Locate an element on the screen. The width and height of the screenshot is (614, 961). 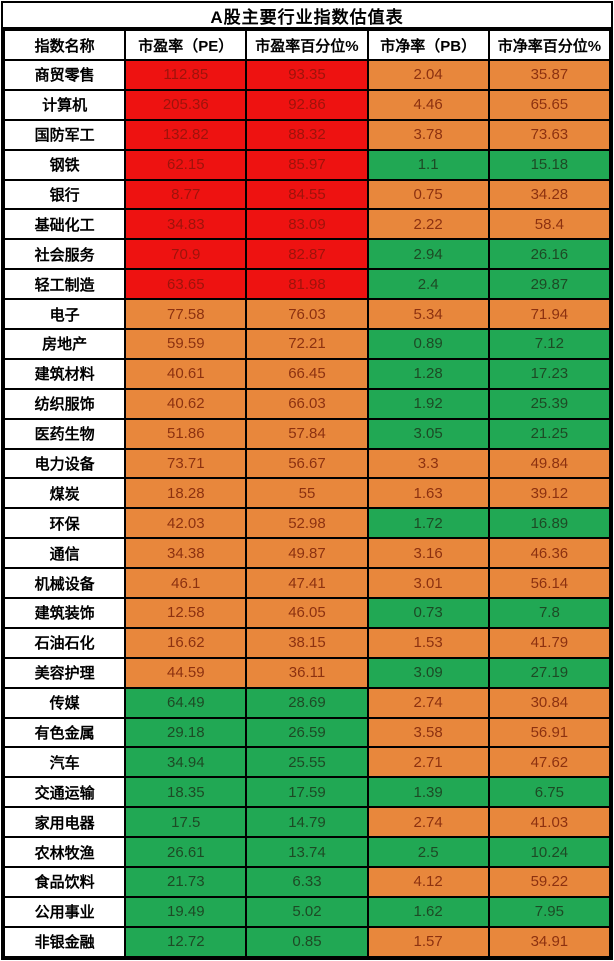
value-cell: 59.22 is located at coordinates (549, 882).